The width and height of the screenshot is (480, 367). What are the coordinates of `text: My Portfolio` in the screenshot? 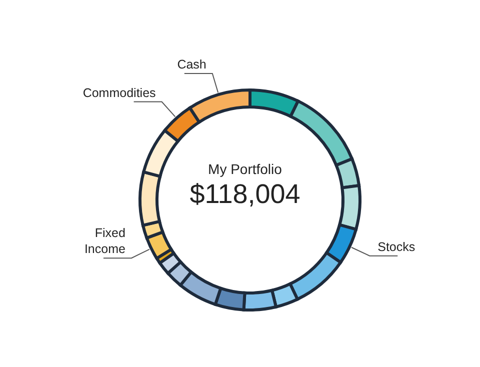 It's located at (245, 169).